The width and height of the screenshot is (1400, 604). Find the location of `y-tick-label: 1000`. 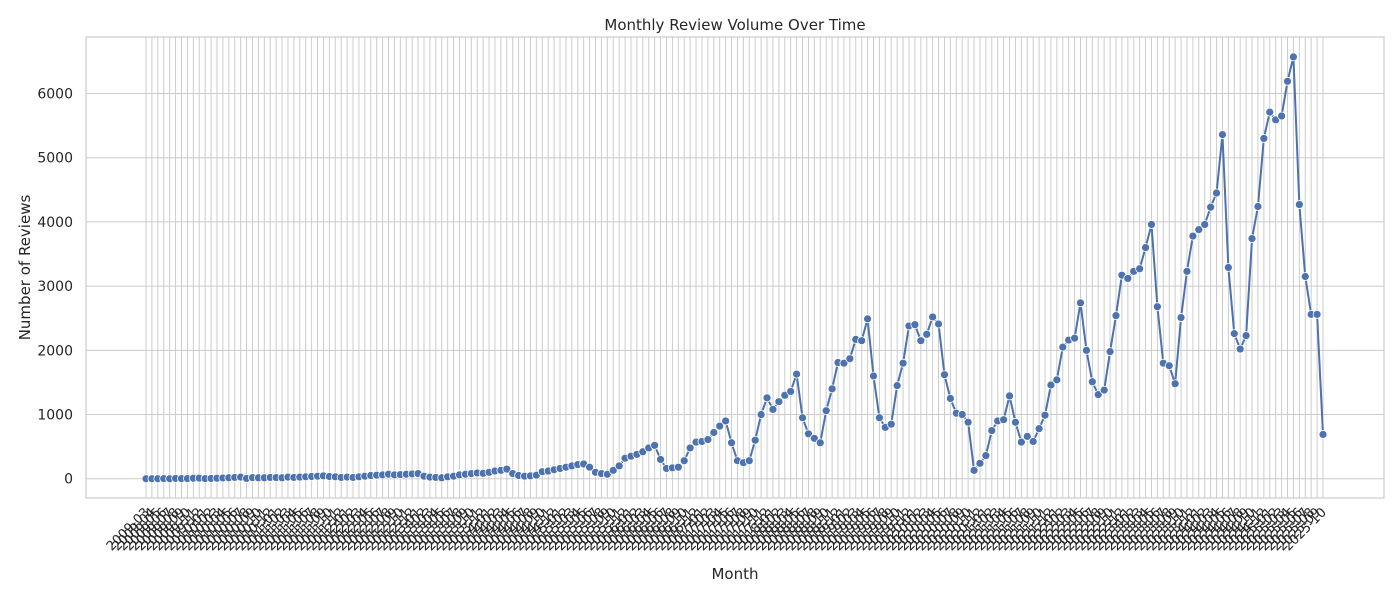

y-tick-label: 1000 is located at coordinates (55, 416).